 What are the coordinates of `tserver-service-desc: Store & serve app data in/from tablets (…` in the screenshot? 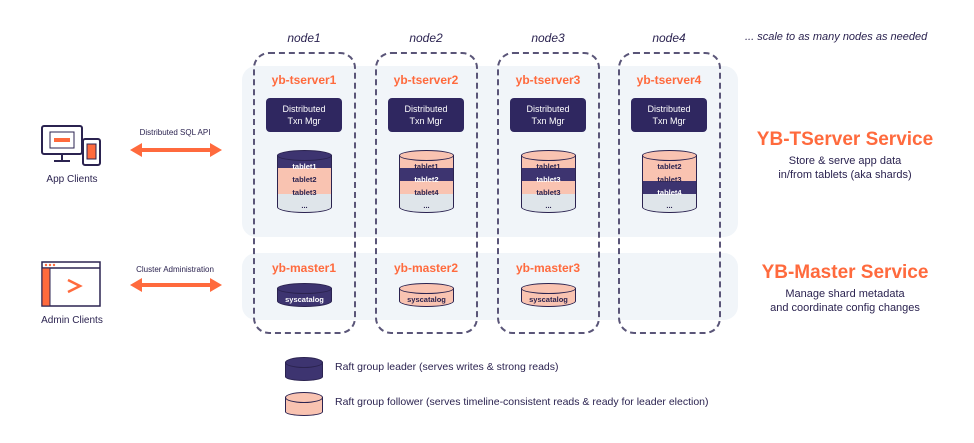 It's located at (845, 168).